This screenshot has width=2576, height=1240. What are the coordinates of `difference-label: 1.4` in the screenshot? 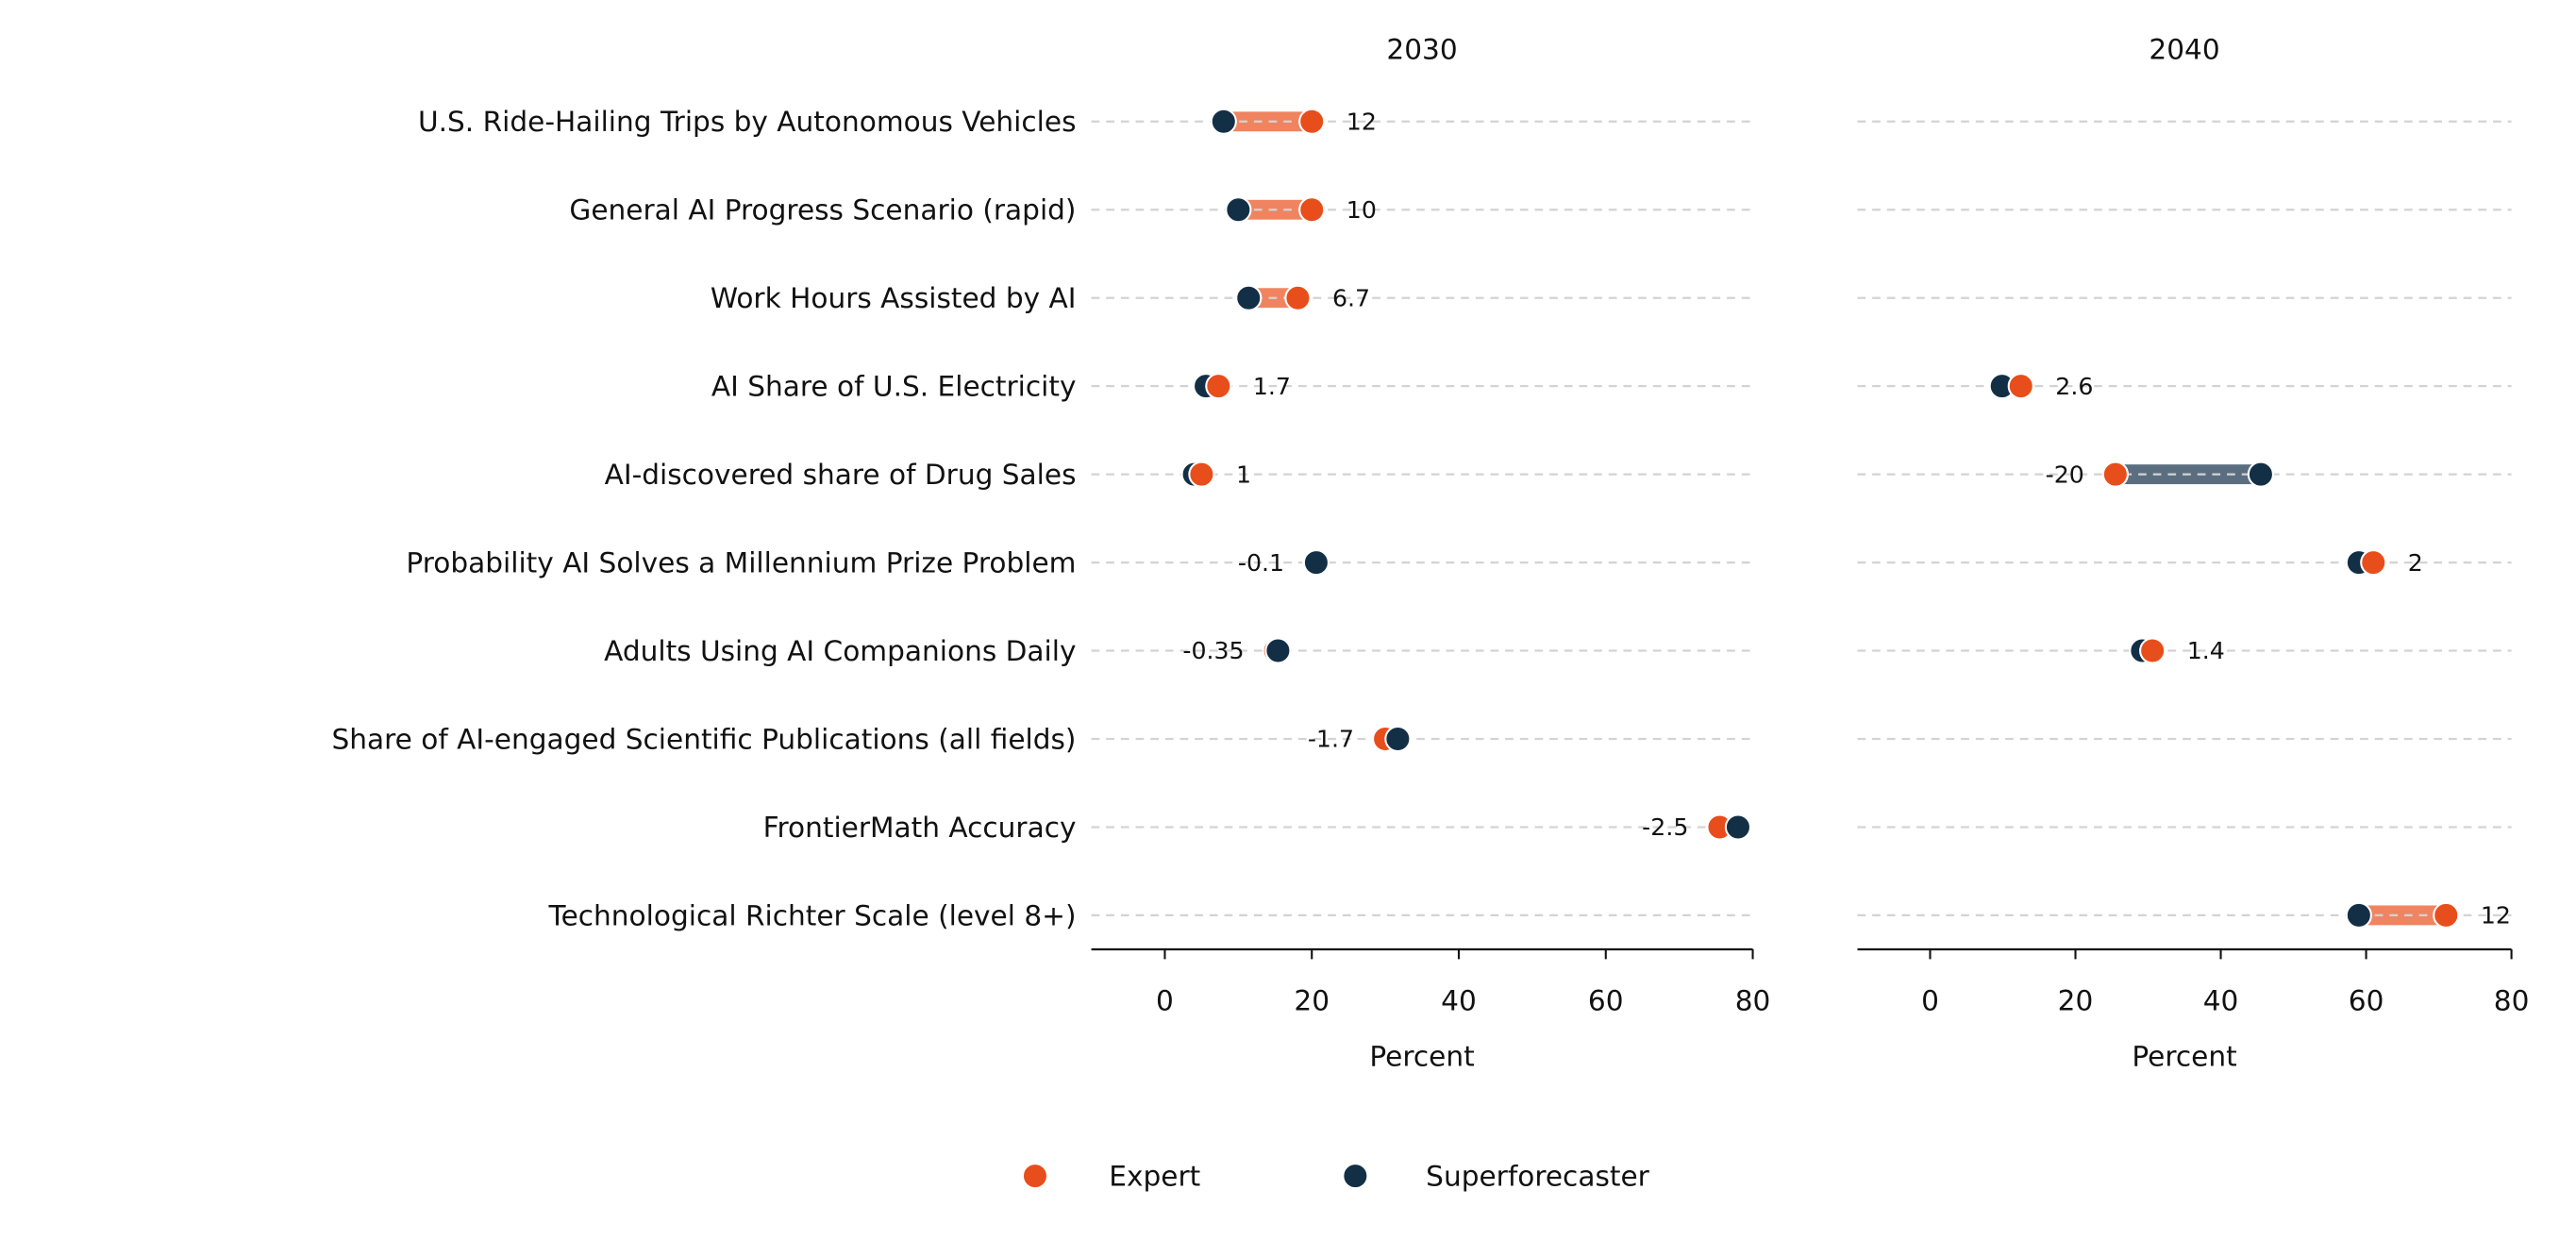 It's located at (2206, 650).